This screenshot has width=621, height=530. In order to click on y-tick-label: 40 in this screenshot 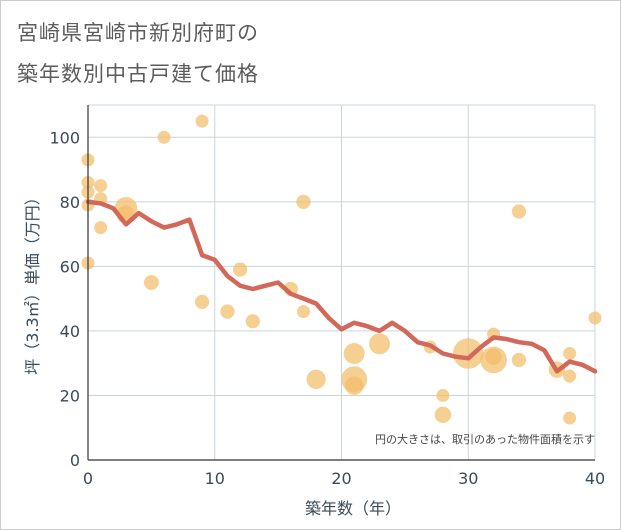, I will do `click(70, 331)`.